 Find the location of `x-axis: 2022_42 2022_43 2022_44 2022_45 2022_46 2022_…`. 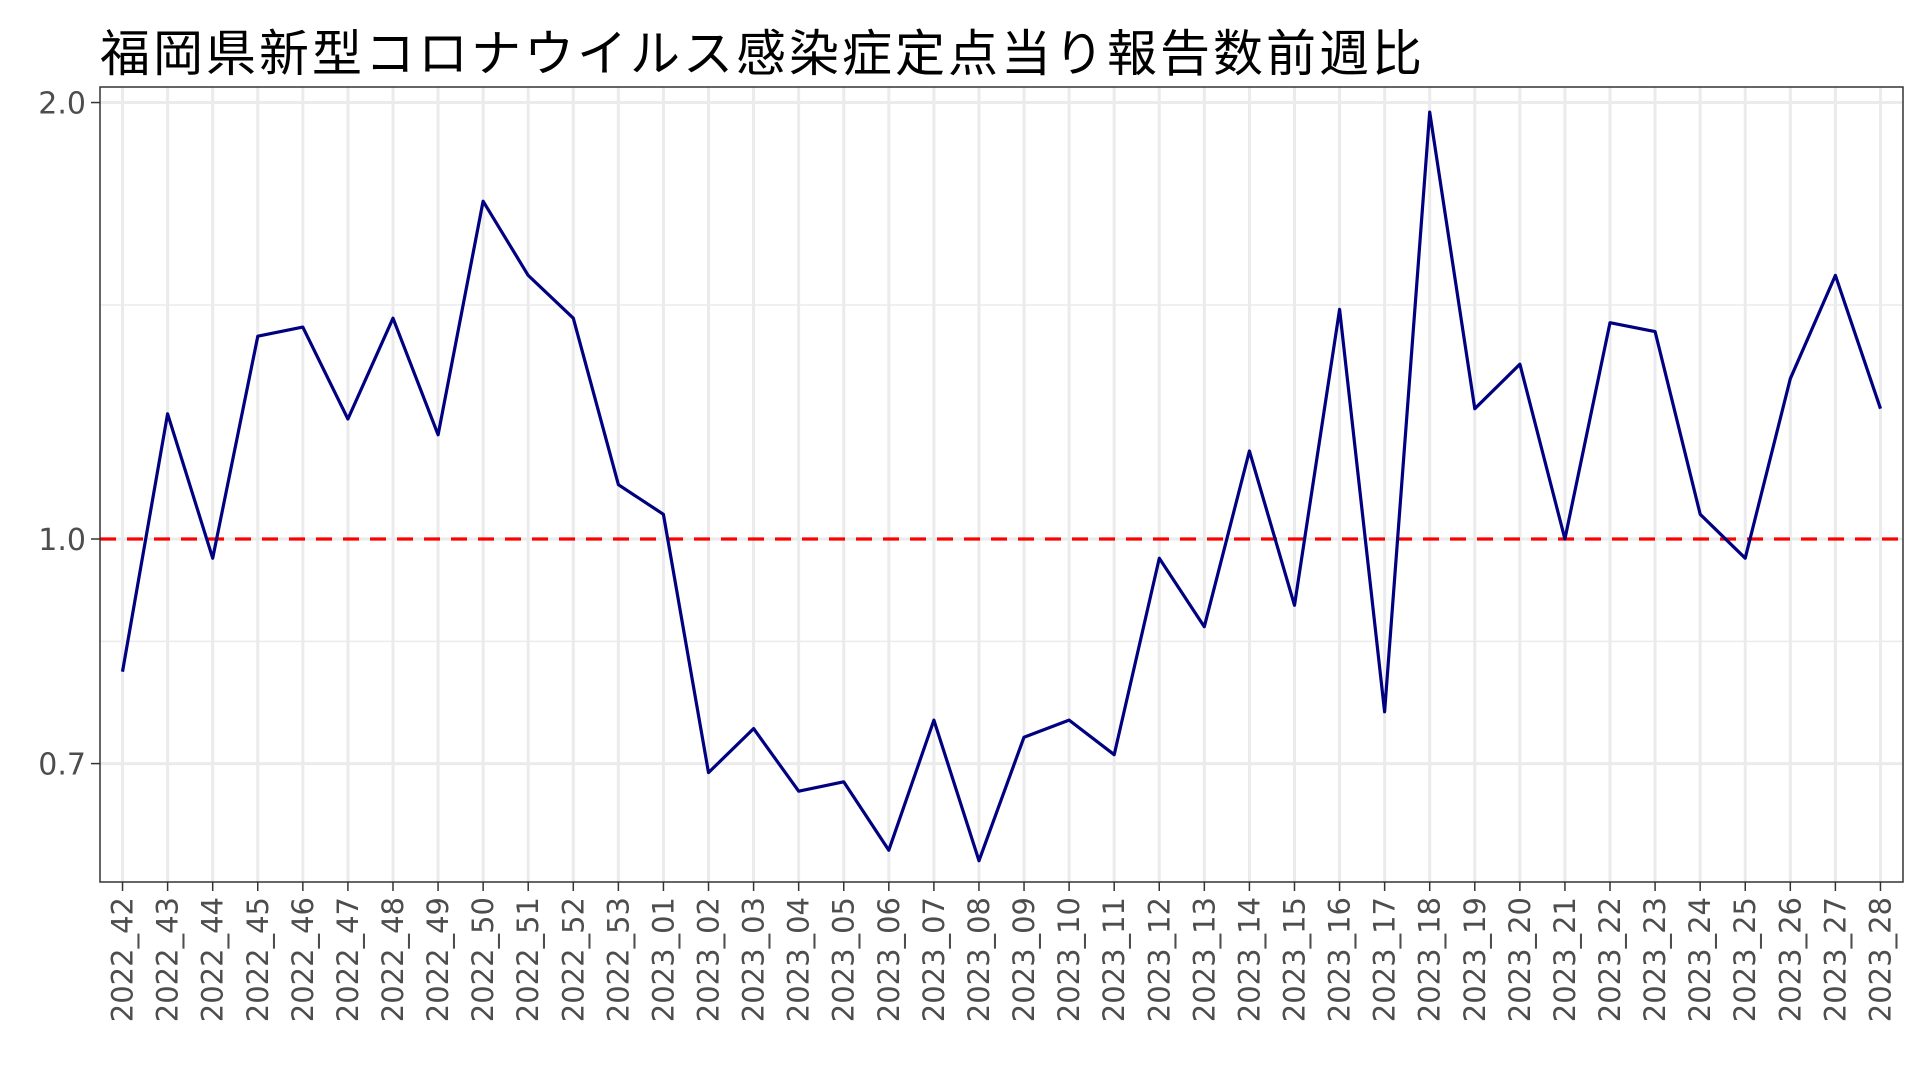

x-axis: 2022_42 2022_43 2022_44 2022_45 2022_46 2022_… is located at coordinates (1001, 952).